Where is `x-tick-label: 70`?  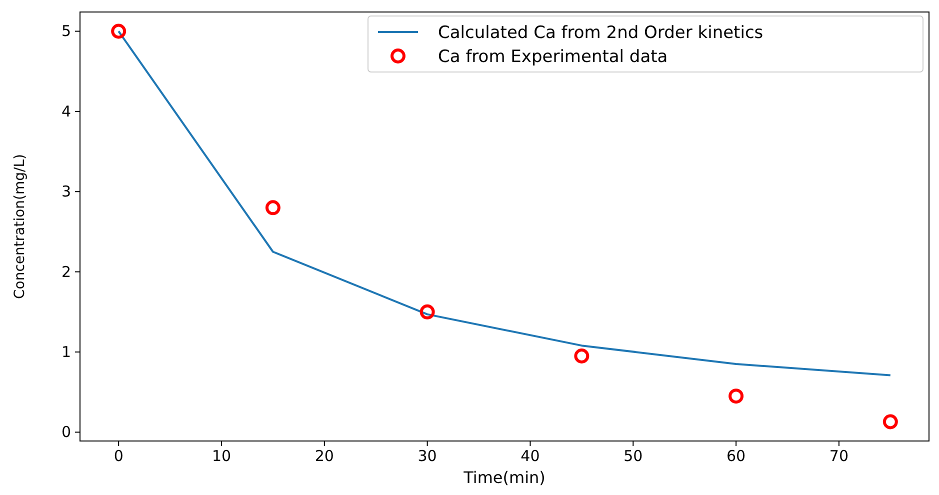 x-tick-label: 70 is located at coordinates (838, 456).